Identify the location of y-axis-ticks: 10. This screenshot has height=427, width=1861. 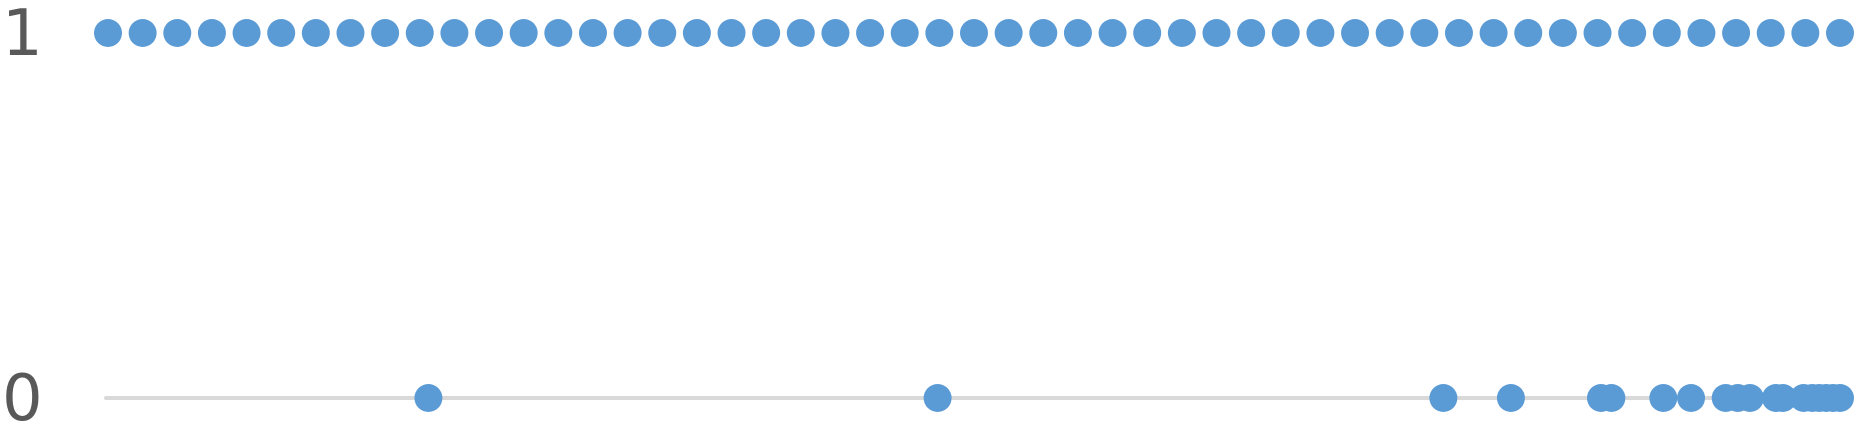
(22, 213).